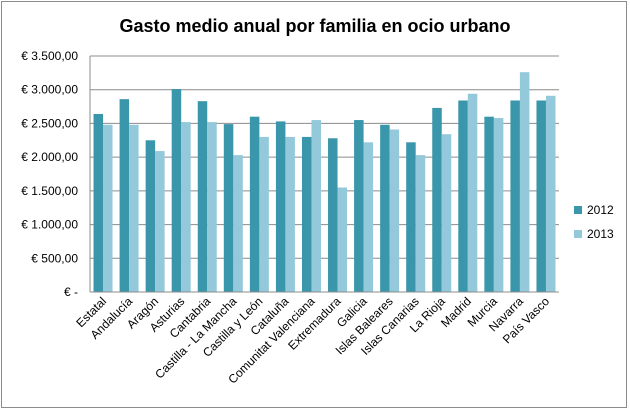  I want to click on legend: 2012 2013, so click(594, 222).